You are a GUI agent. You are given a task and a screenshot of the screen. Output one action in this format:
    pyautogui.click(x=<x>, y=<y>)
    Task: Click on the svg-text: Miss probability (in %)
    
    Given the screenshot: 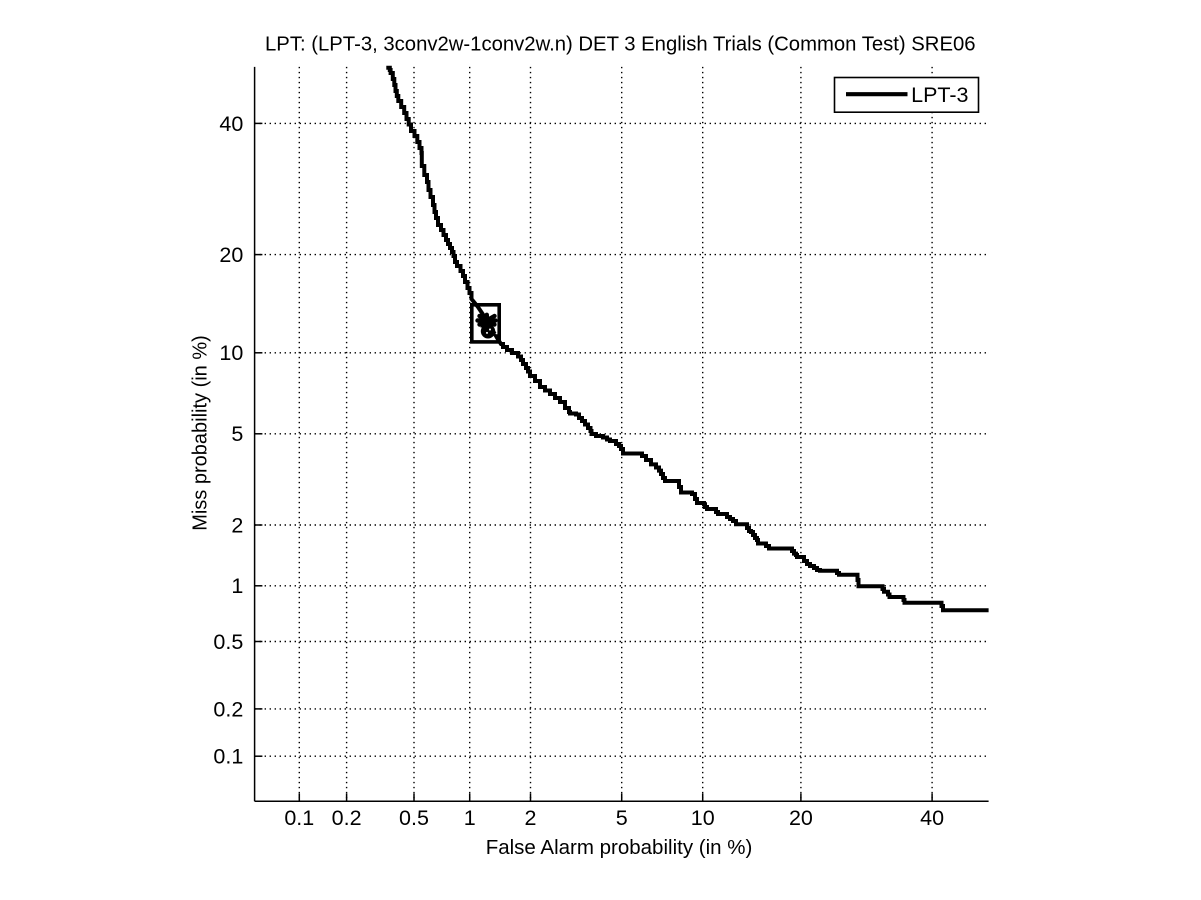 What is the action you would take?
    pyautogui.click(x=201, y=433)
    